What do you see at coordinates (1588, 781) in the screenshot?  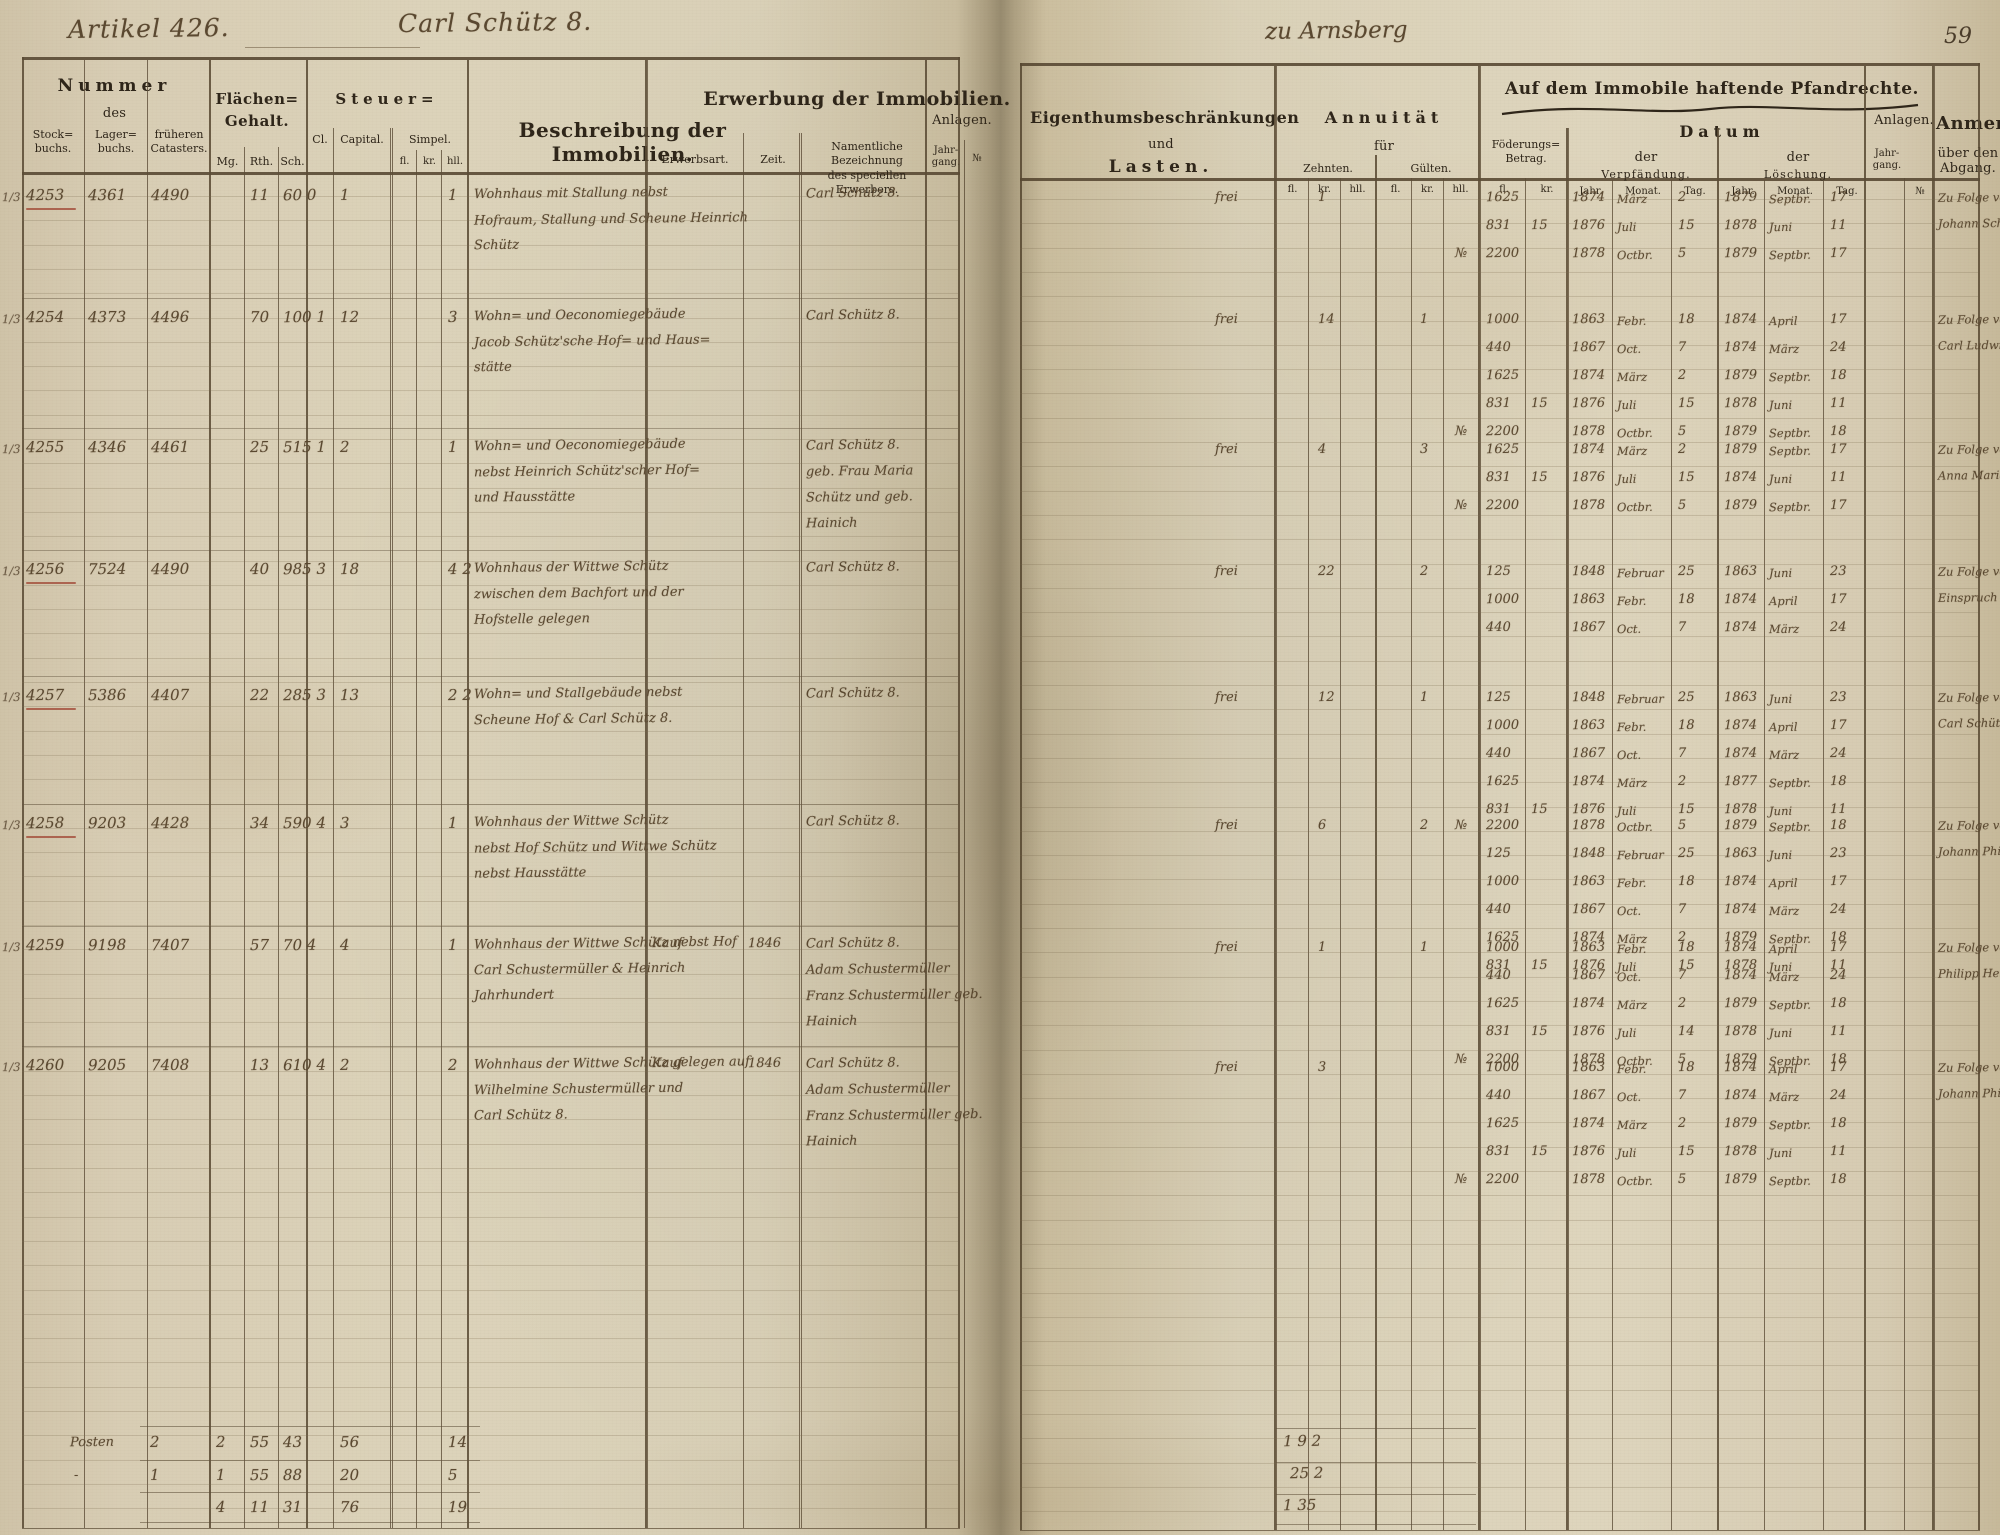 I see `cell-verpf-jahr: 1874` at bounding box center [1588, 781].